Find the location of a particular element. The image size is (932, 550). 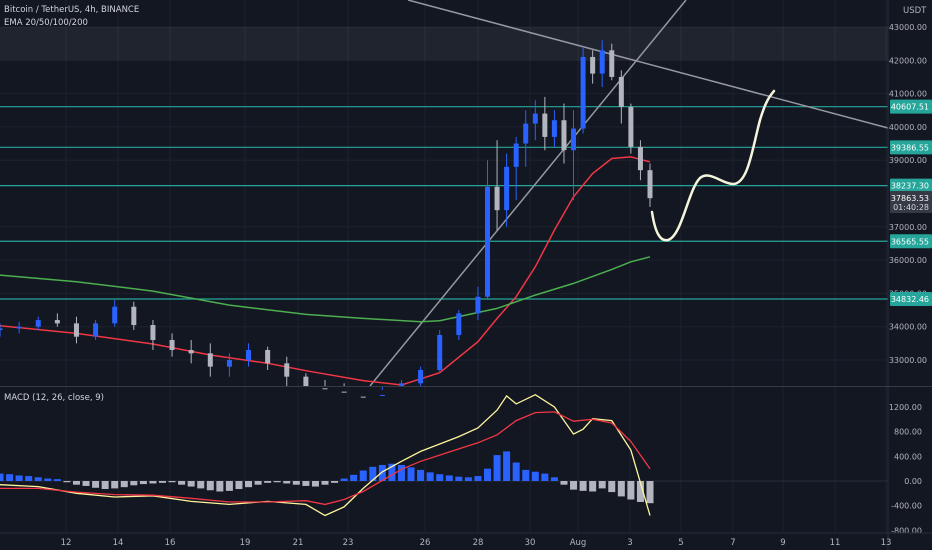

time-tick-label: 11 is located at coordinates (835, 543).